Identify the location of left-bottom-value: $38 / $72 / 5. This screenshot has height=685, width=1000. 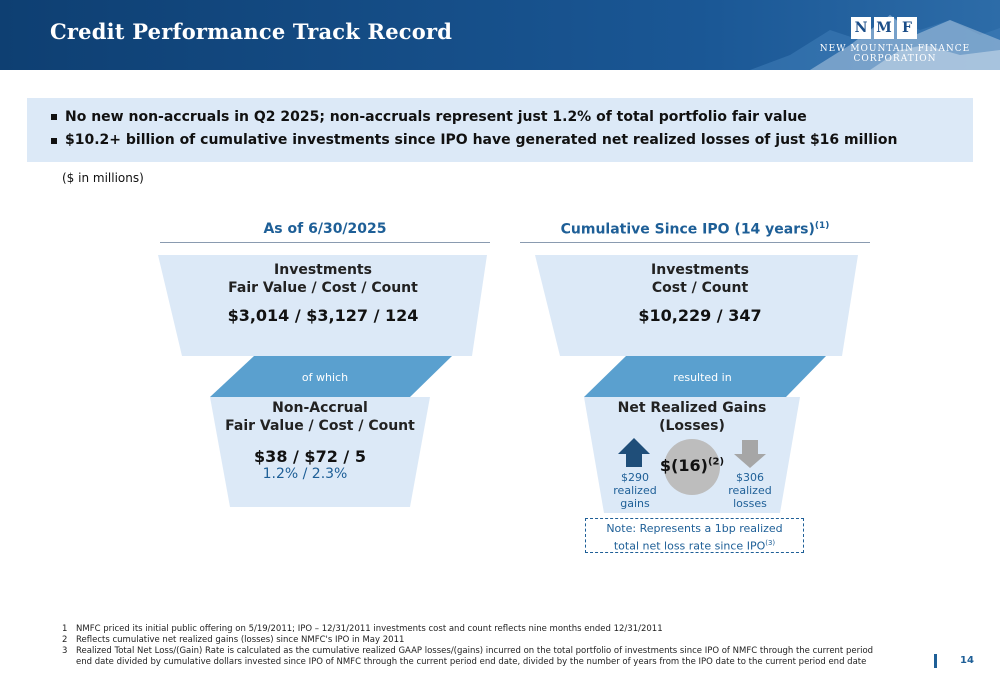
(310, 456).